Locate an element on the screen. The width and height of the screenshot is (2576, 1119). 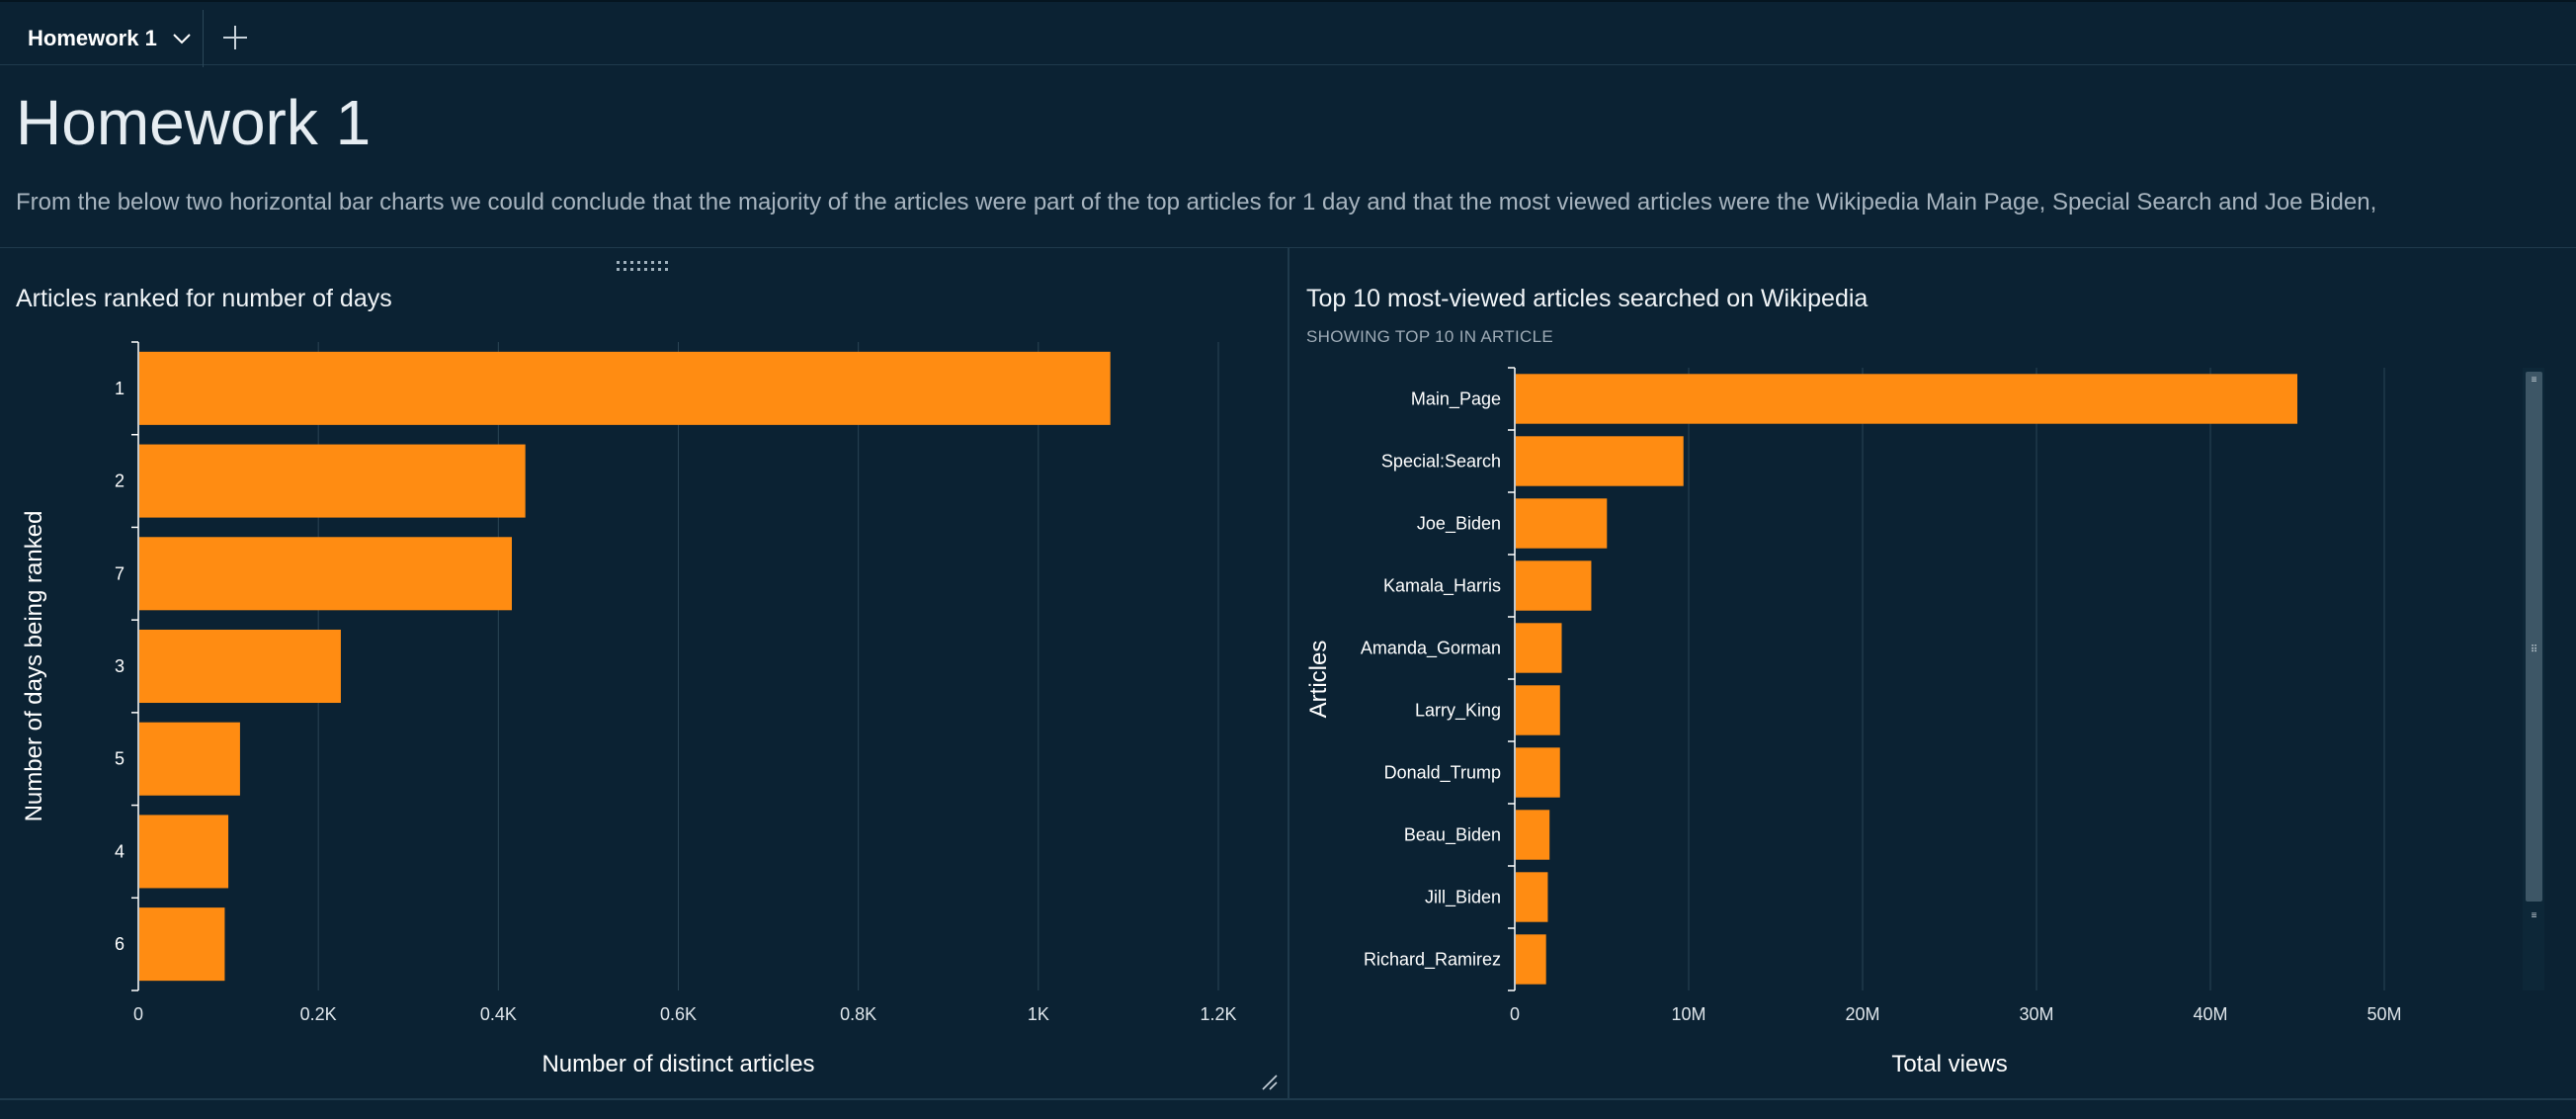
x-axis-title: Total views is located at coordinates (1949, 1064).